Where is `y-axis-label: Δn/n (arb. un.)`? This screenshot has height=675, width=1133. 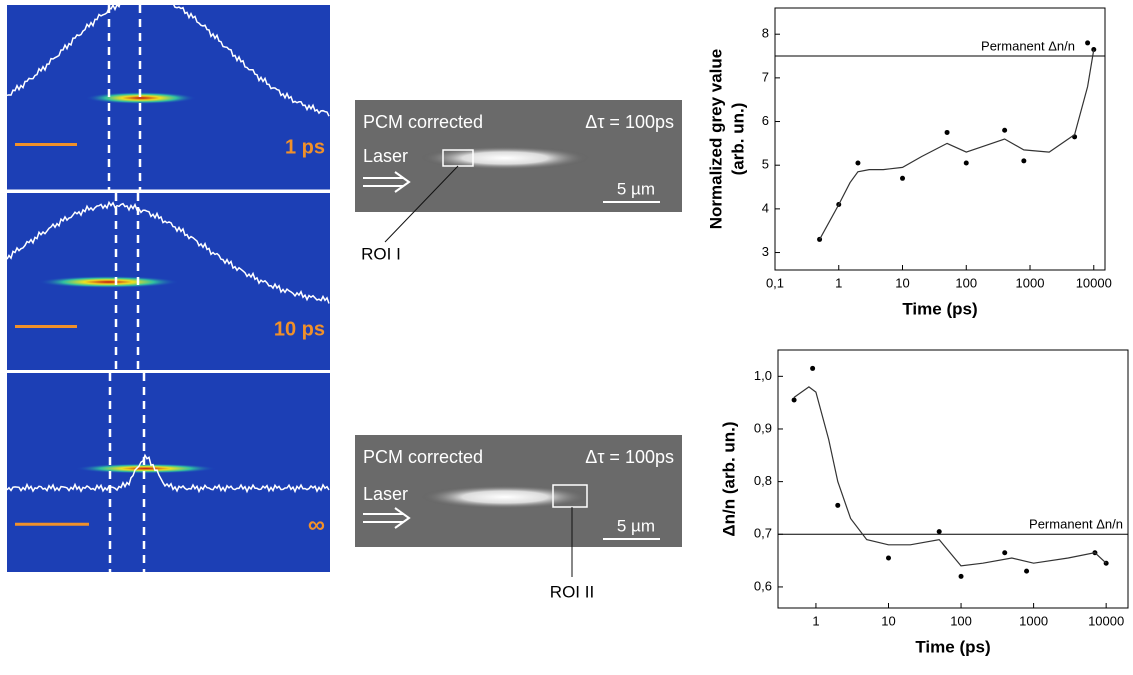 y-axis-label: Δn/n (arb. un.) is located at coordinates (728, 478).